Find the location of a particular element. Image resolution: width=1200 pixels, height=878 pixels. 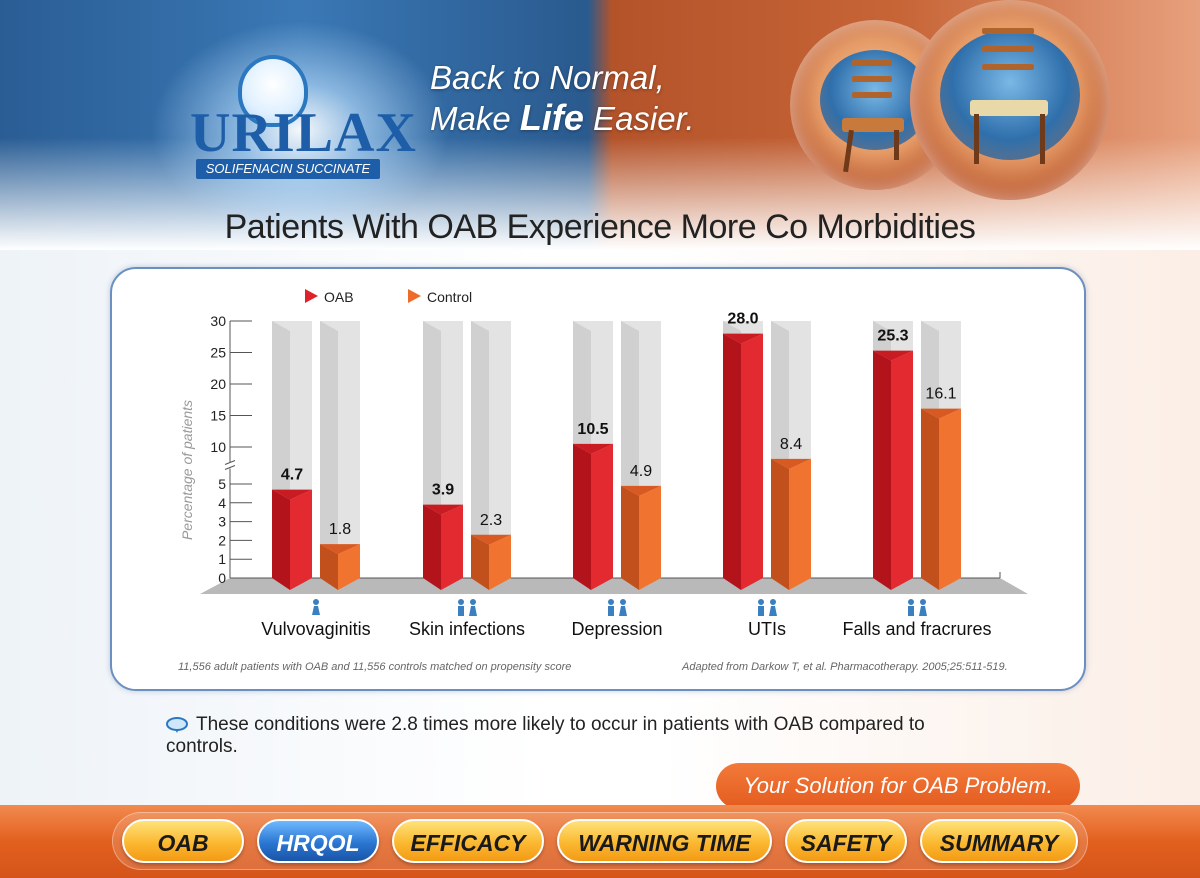

data-label-control: 1.8 is located at coordinates (340, 529).